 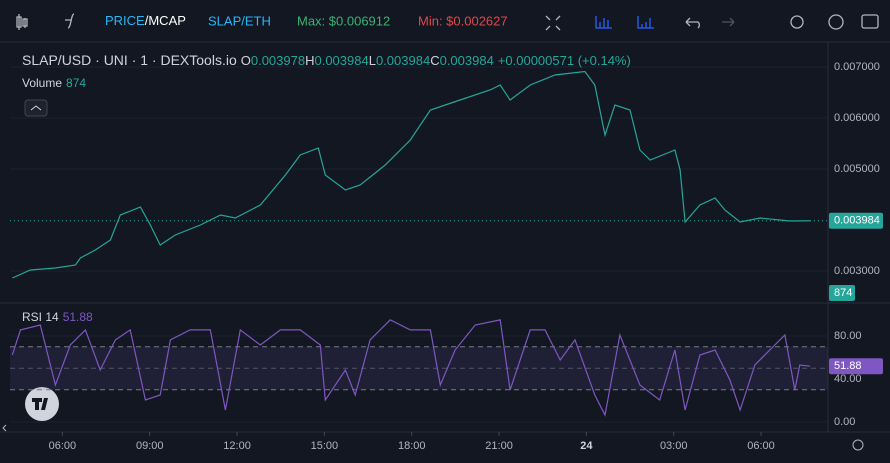 I want to click on fx-icon, so click(x=70, y=21).